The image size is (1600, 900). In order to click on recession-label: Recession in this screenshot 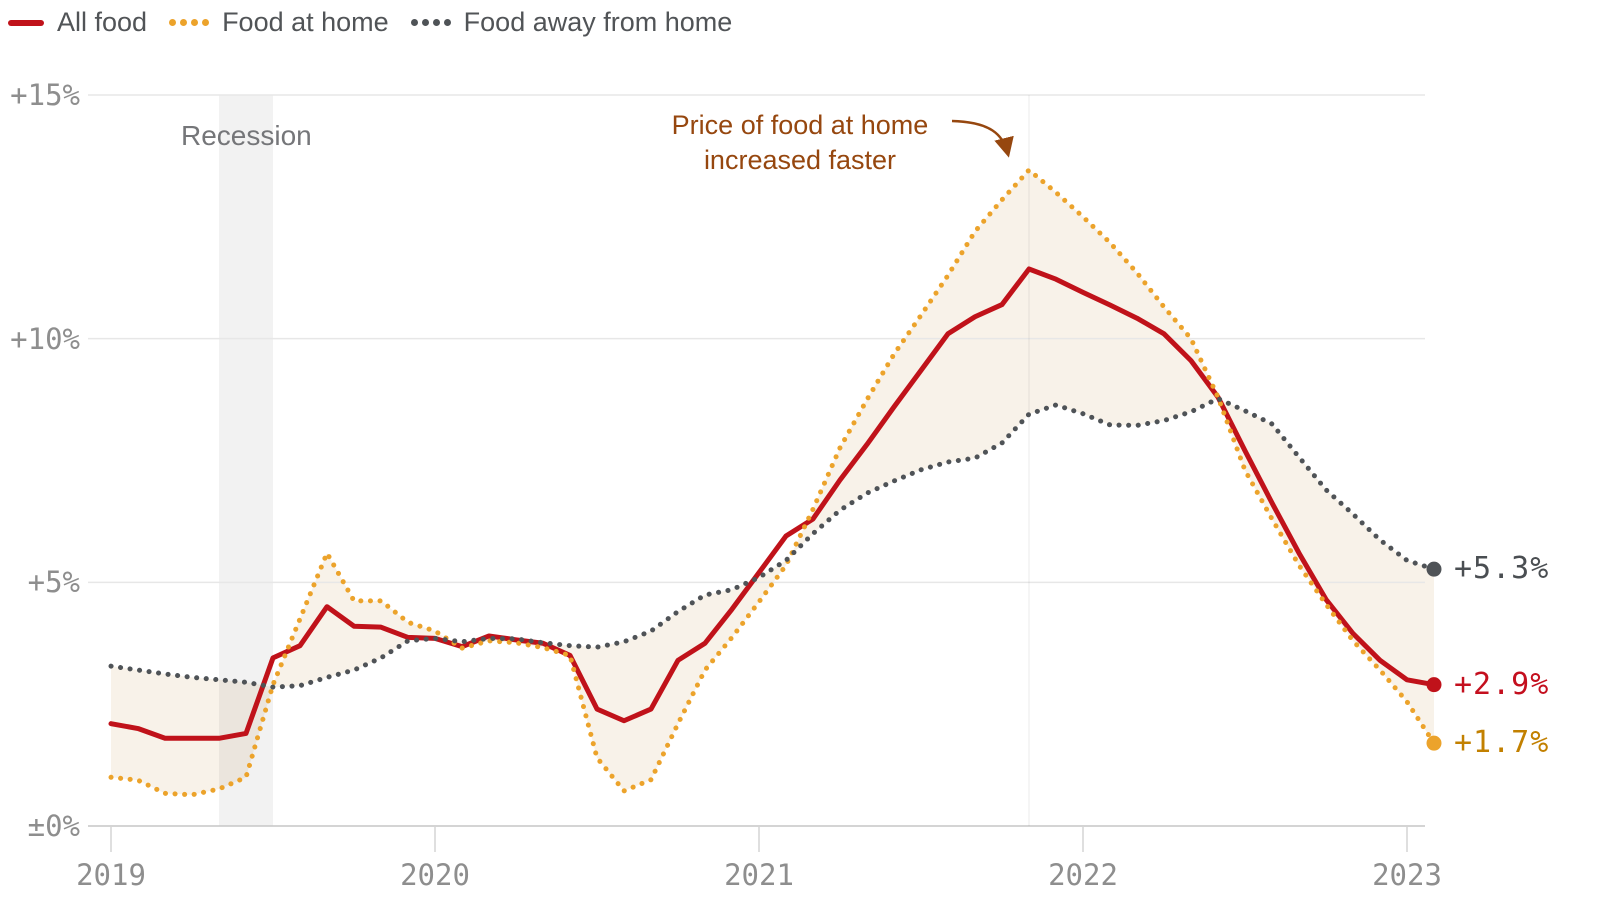, I will do `click(246, 135)`.